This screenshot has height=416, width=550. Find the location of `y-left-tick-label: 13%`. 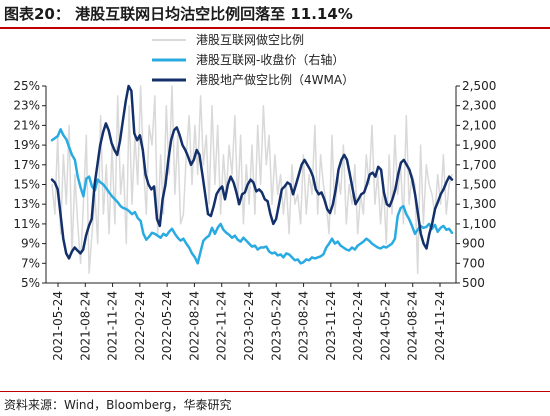

y-left-tick-label: 13% is located at coordinates (26, 204).